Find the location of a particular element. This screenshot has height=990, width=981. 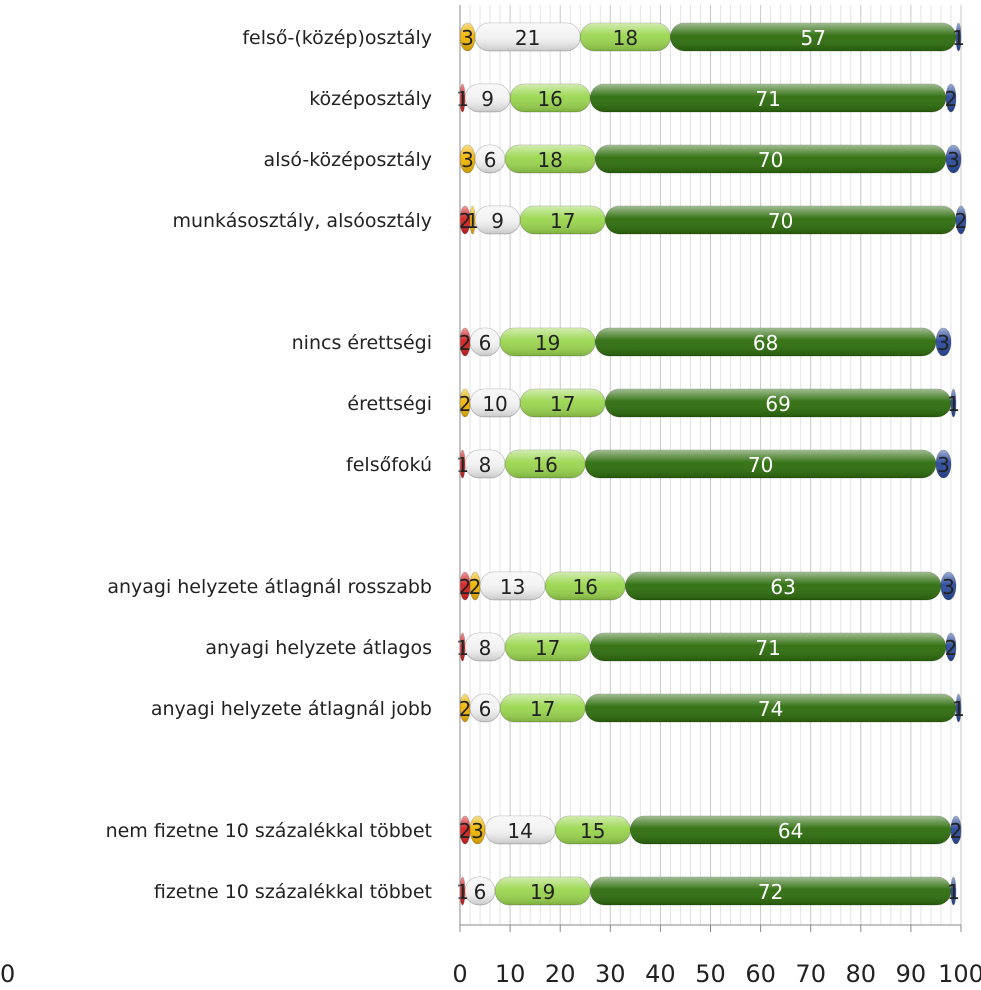

data-label: 63 is located at coordinates (782, 587).